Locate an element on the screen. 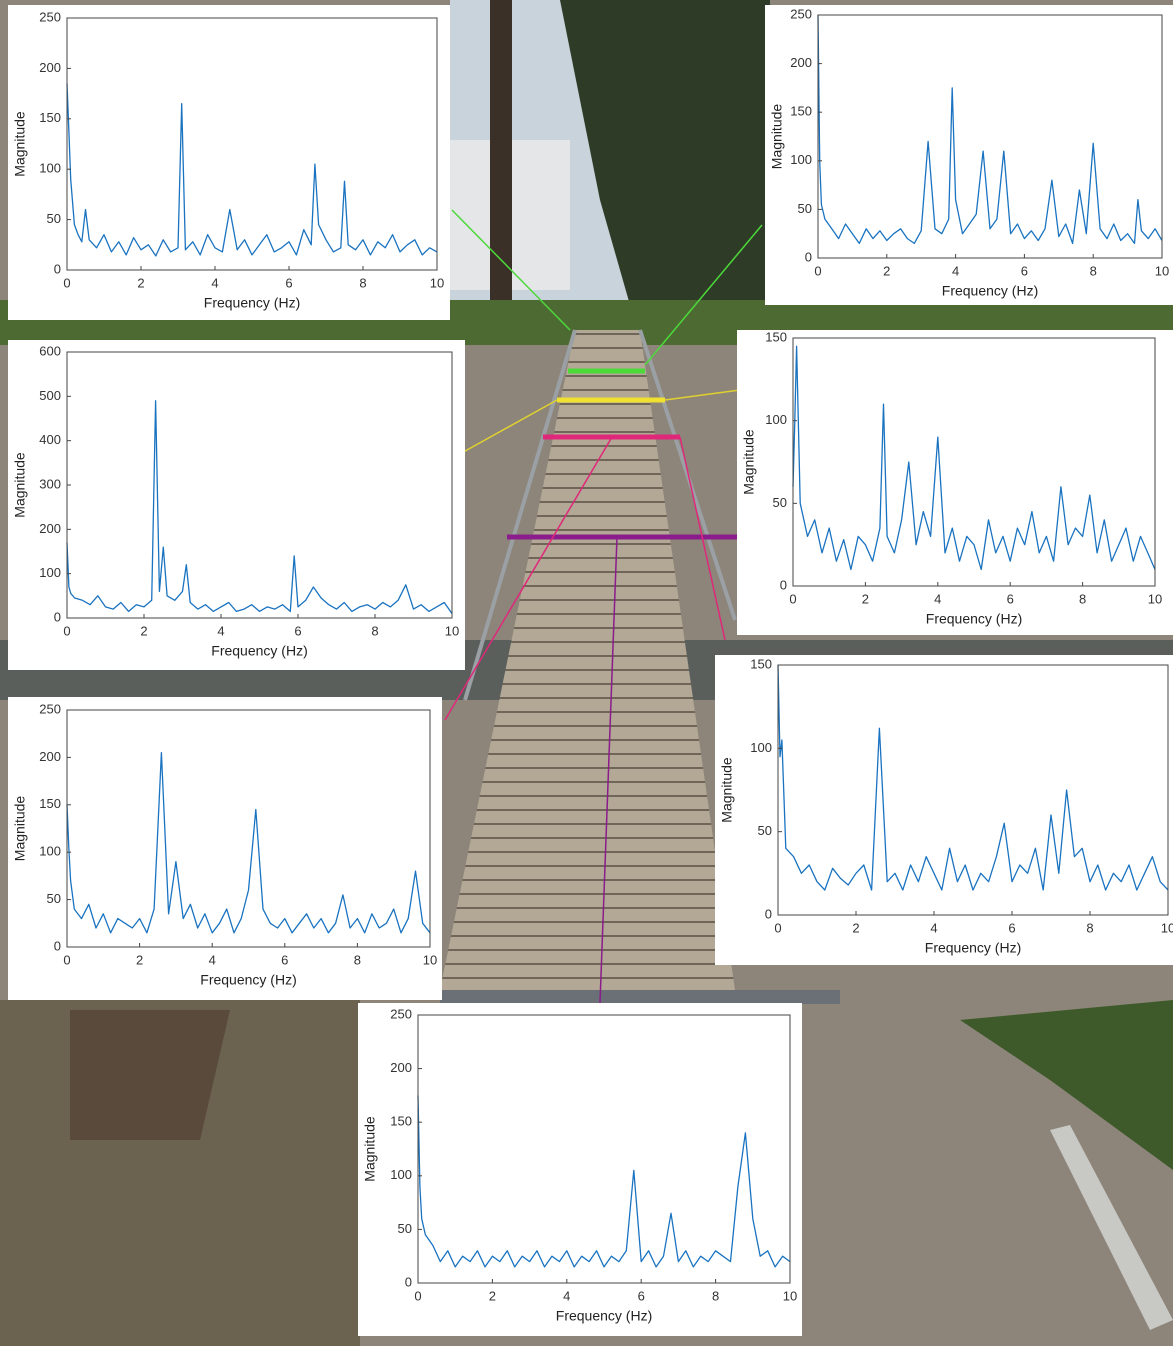  tree-trunk is located at coordinates (501, 165).